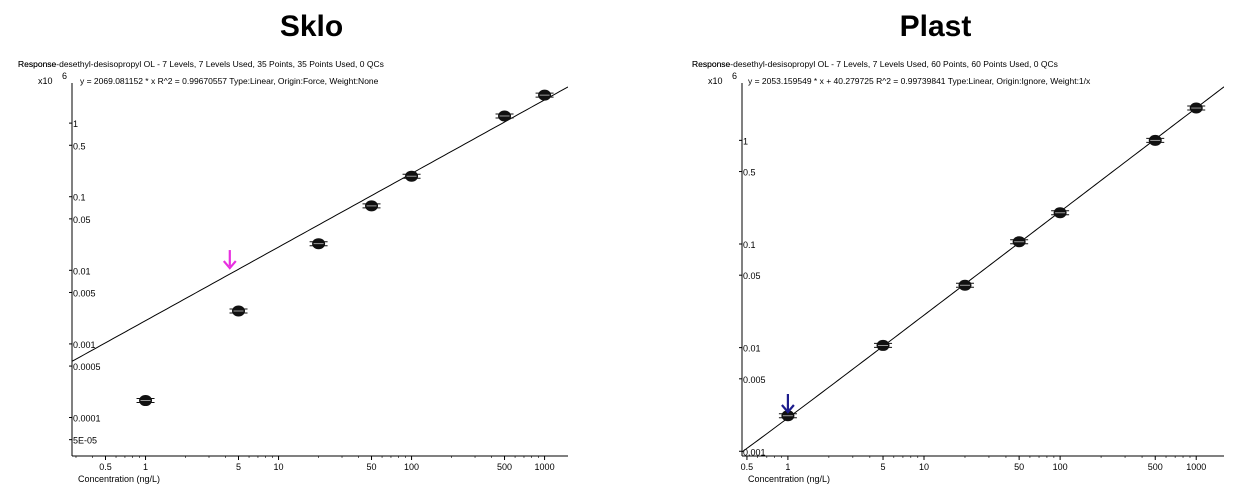 The width and height of the screenshot is (1247, 500). What do you see at coordinates (85, 441) in the screenshot?
I see `y-tick-label: 5E-05` at bounding box center [85, 441].